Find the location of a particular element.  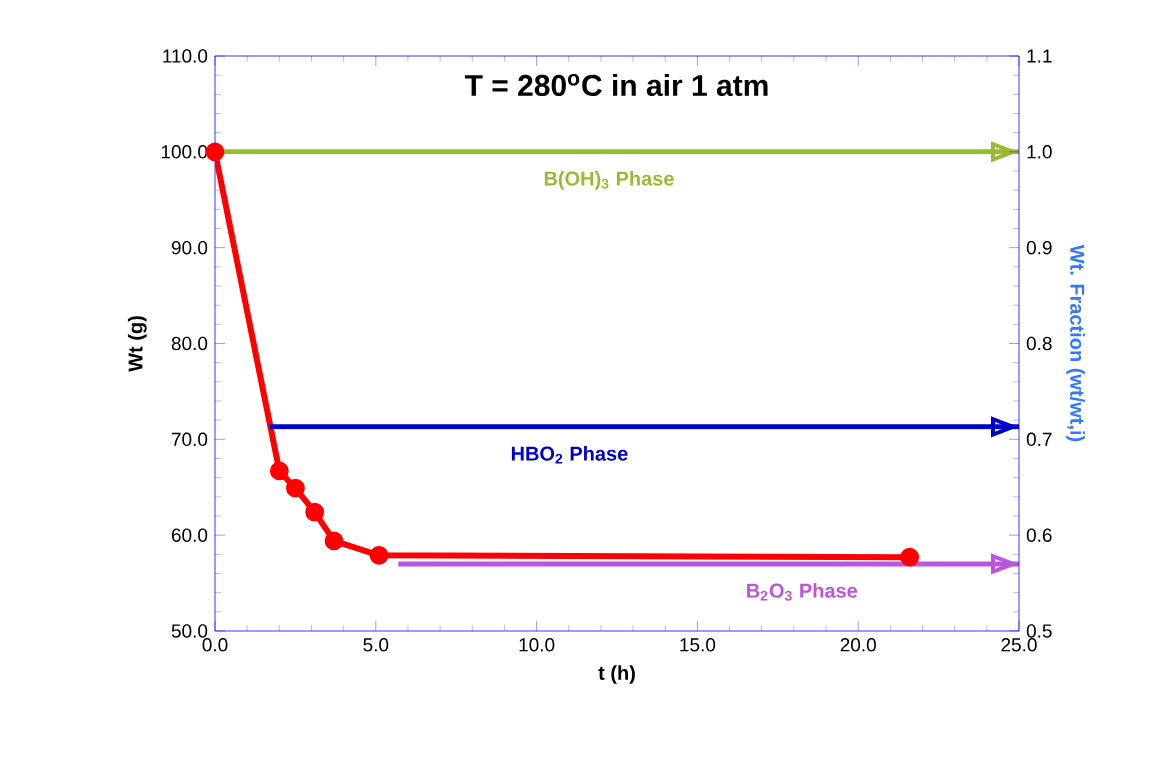

x-tick-label: 0.0 is located at coordinates (215, 645).